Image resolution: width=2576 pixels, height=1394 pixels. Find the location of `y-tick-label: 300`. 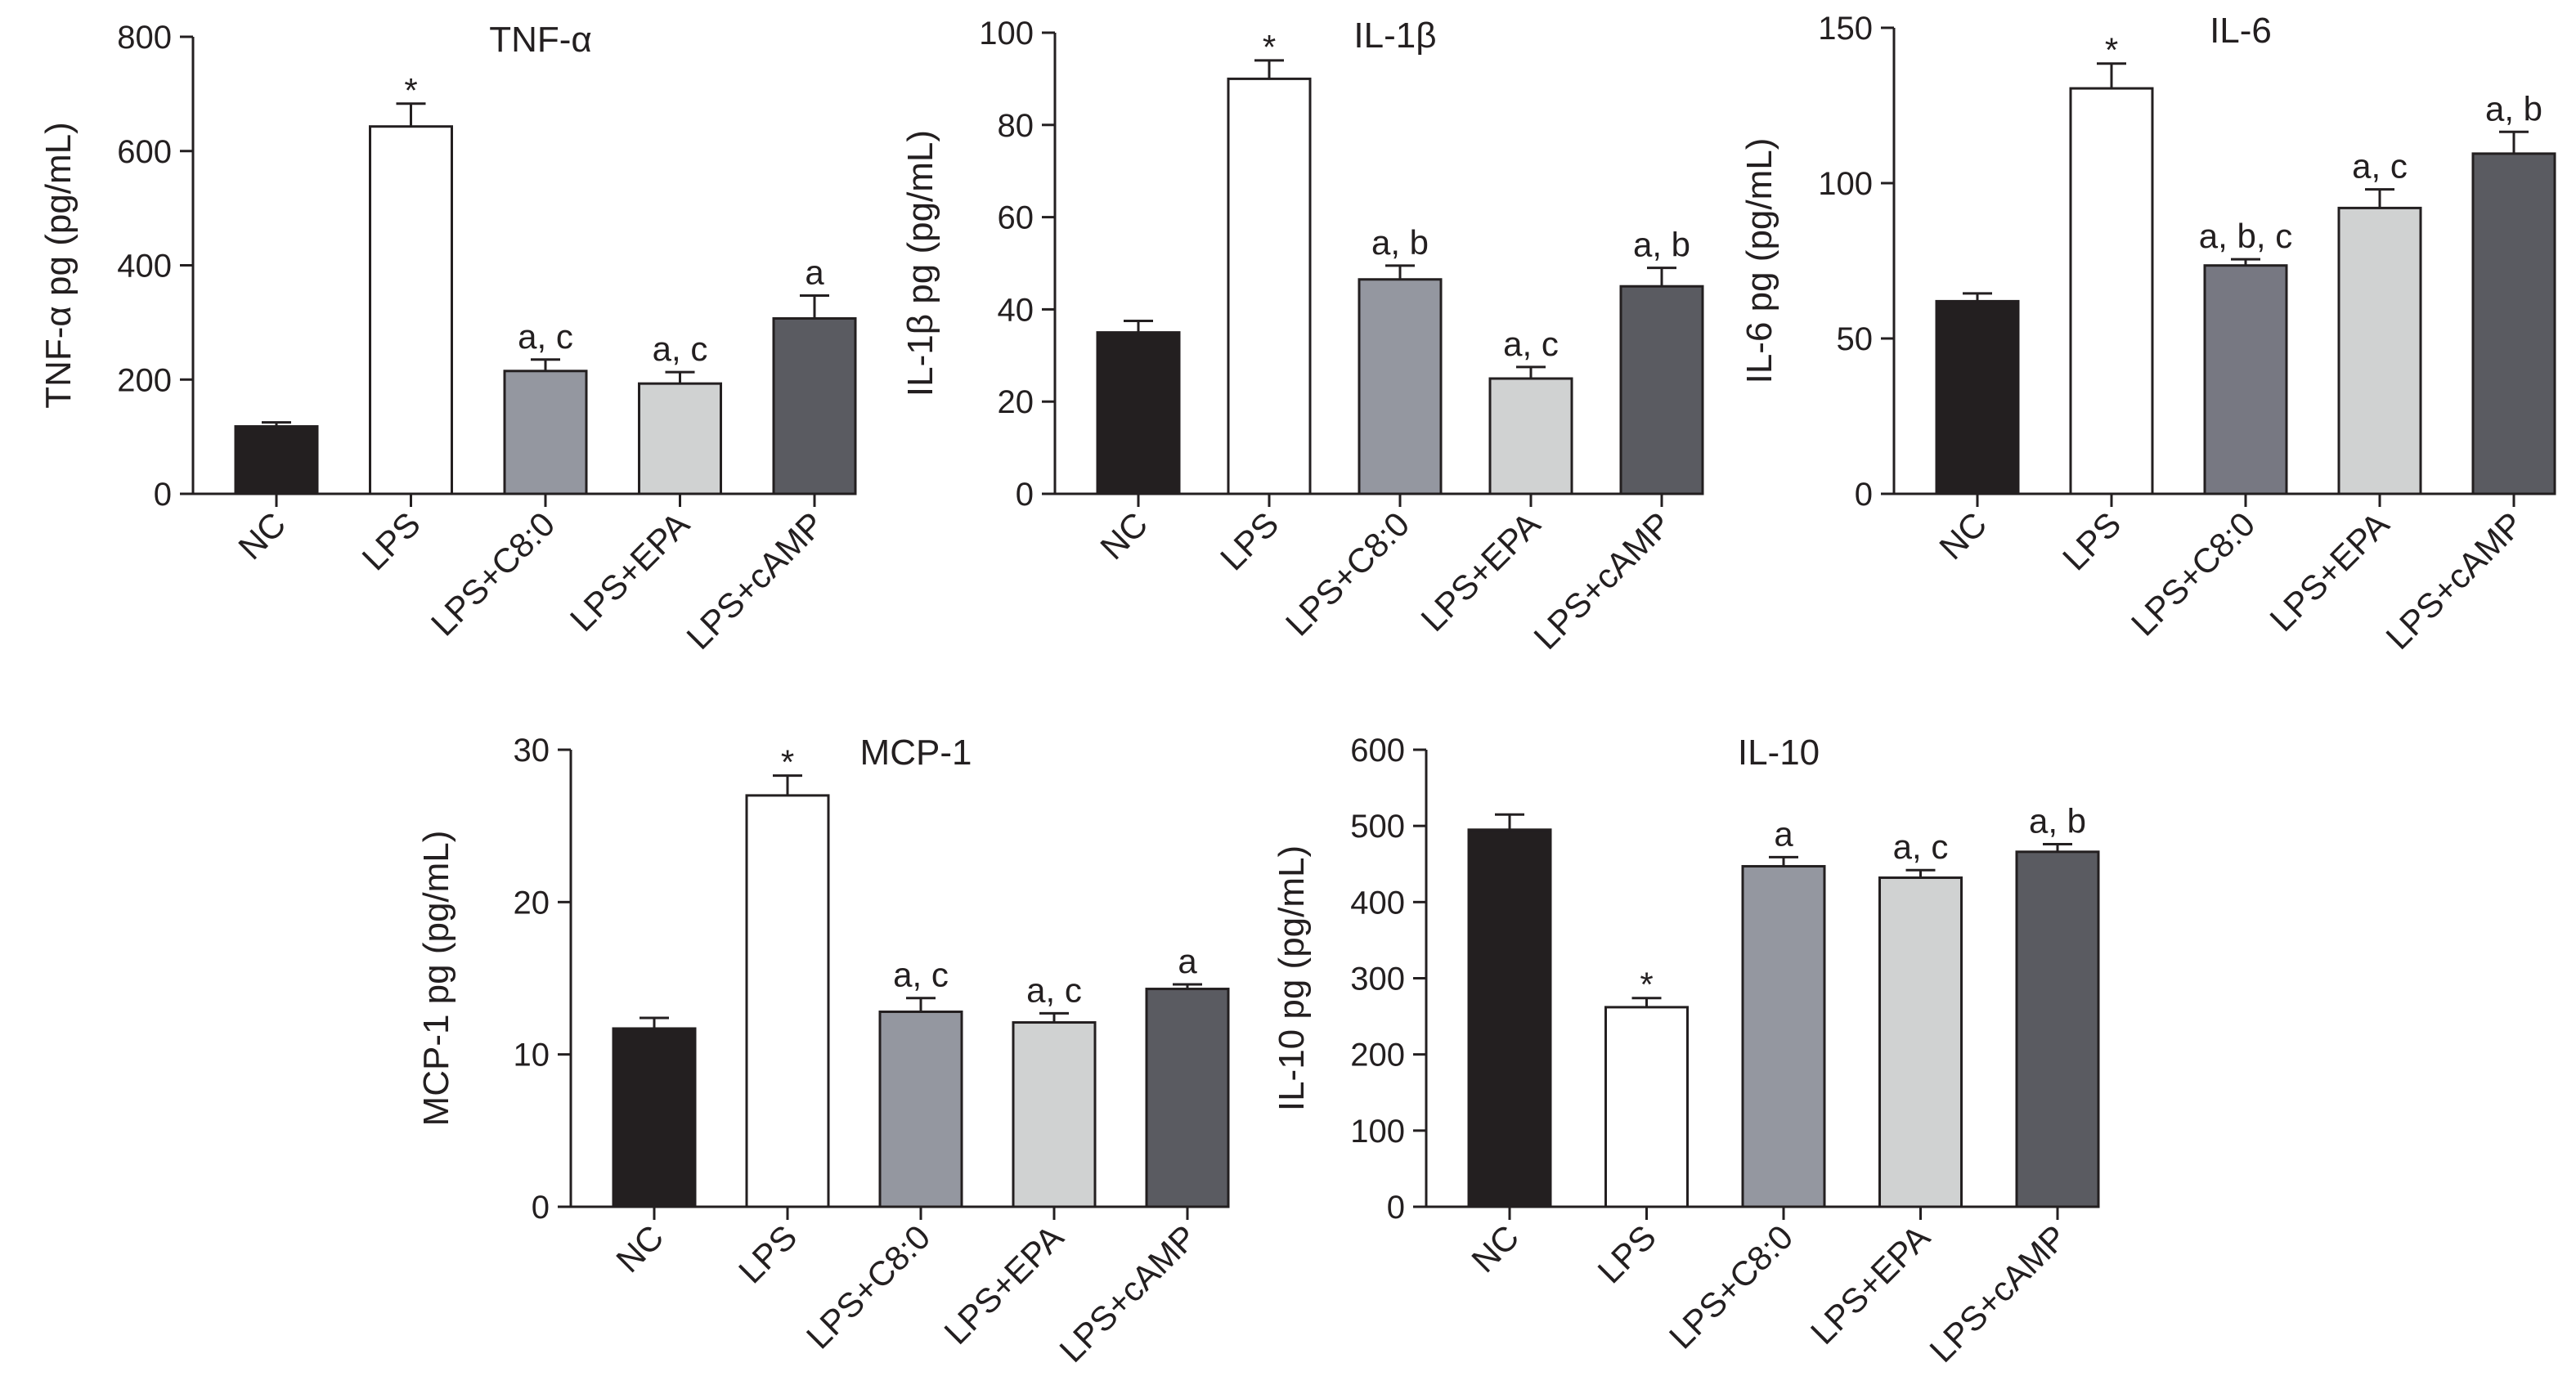

y-tick-label: 300 is located at coordinates (1378, 979).